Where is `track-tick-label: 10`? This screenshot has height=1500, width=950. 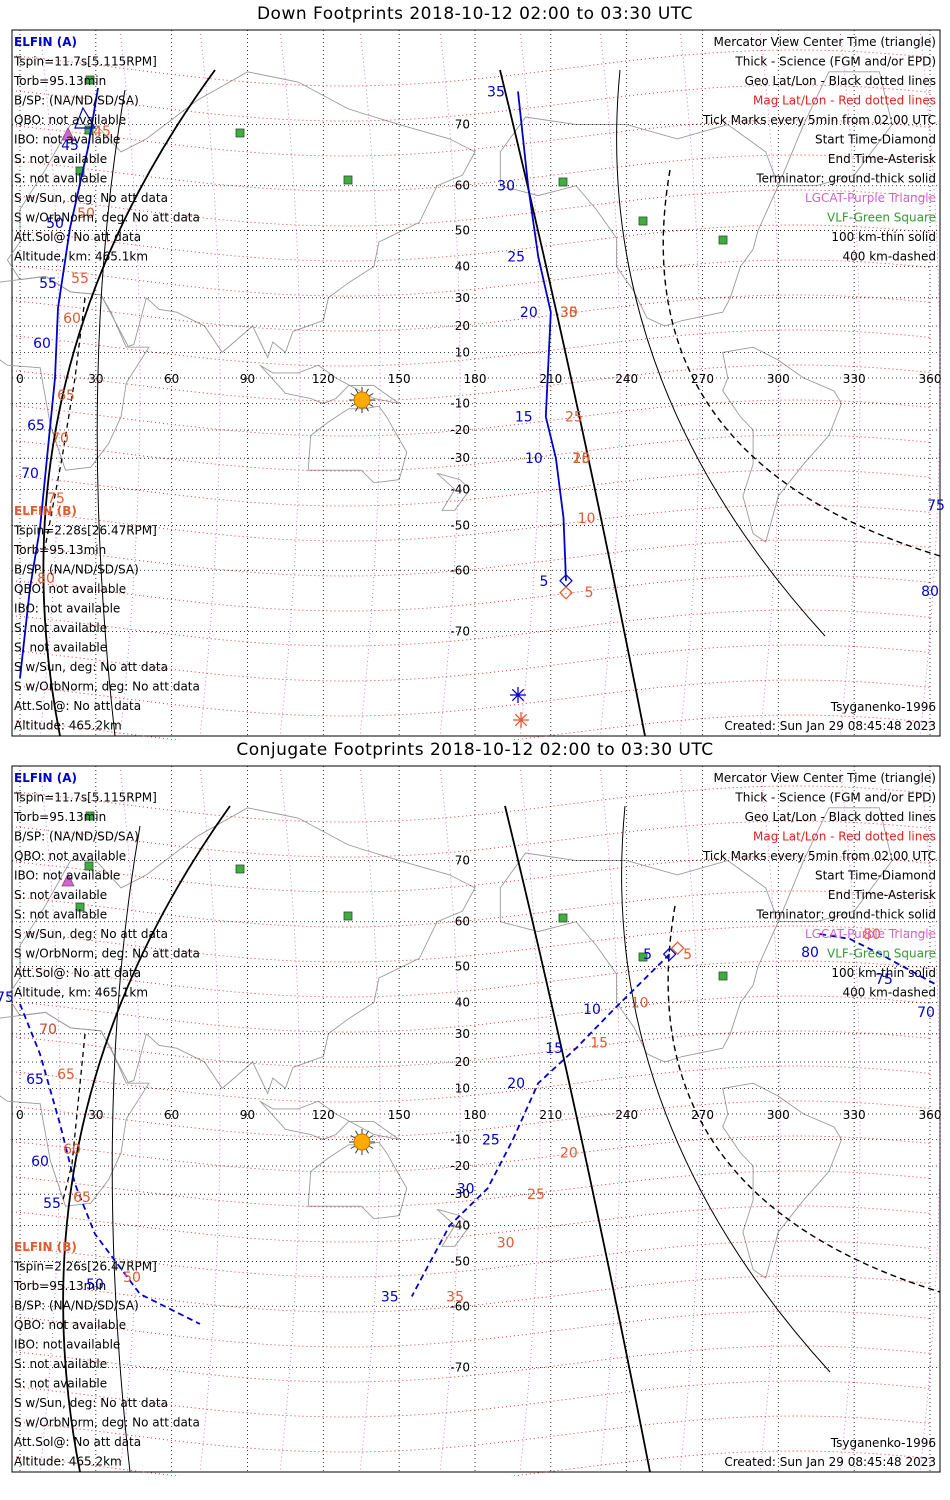
track-tick-label: 10 is located at coordinates (592, 1010).